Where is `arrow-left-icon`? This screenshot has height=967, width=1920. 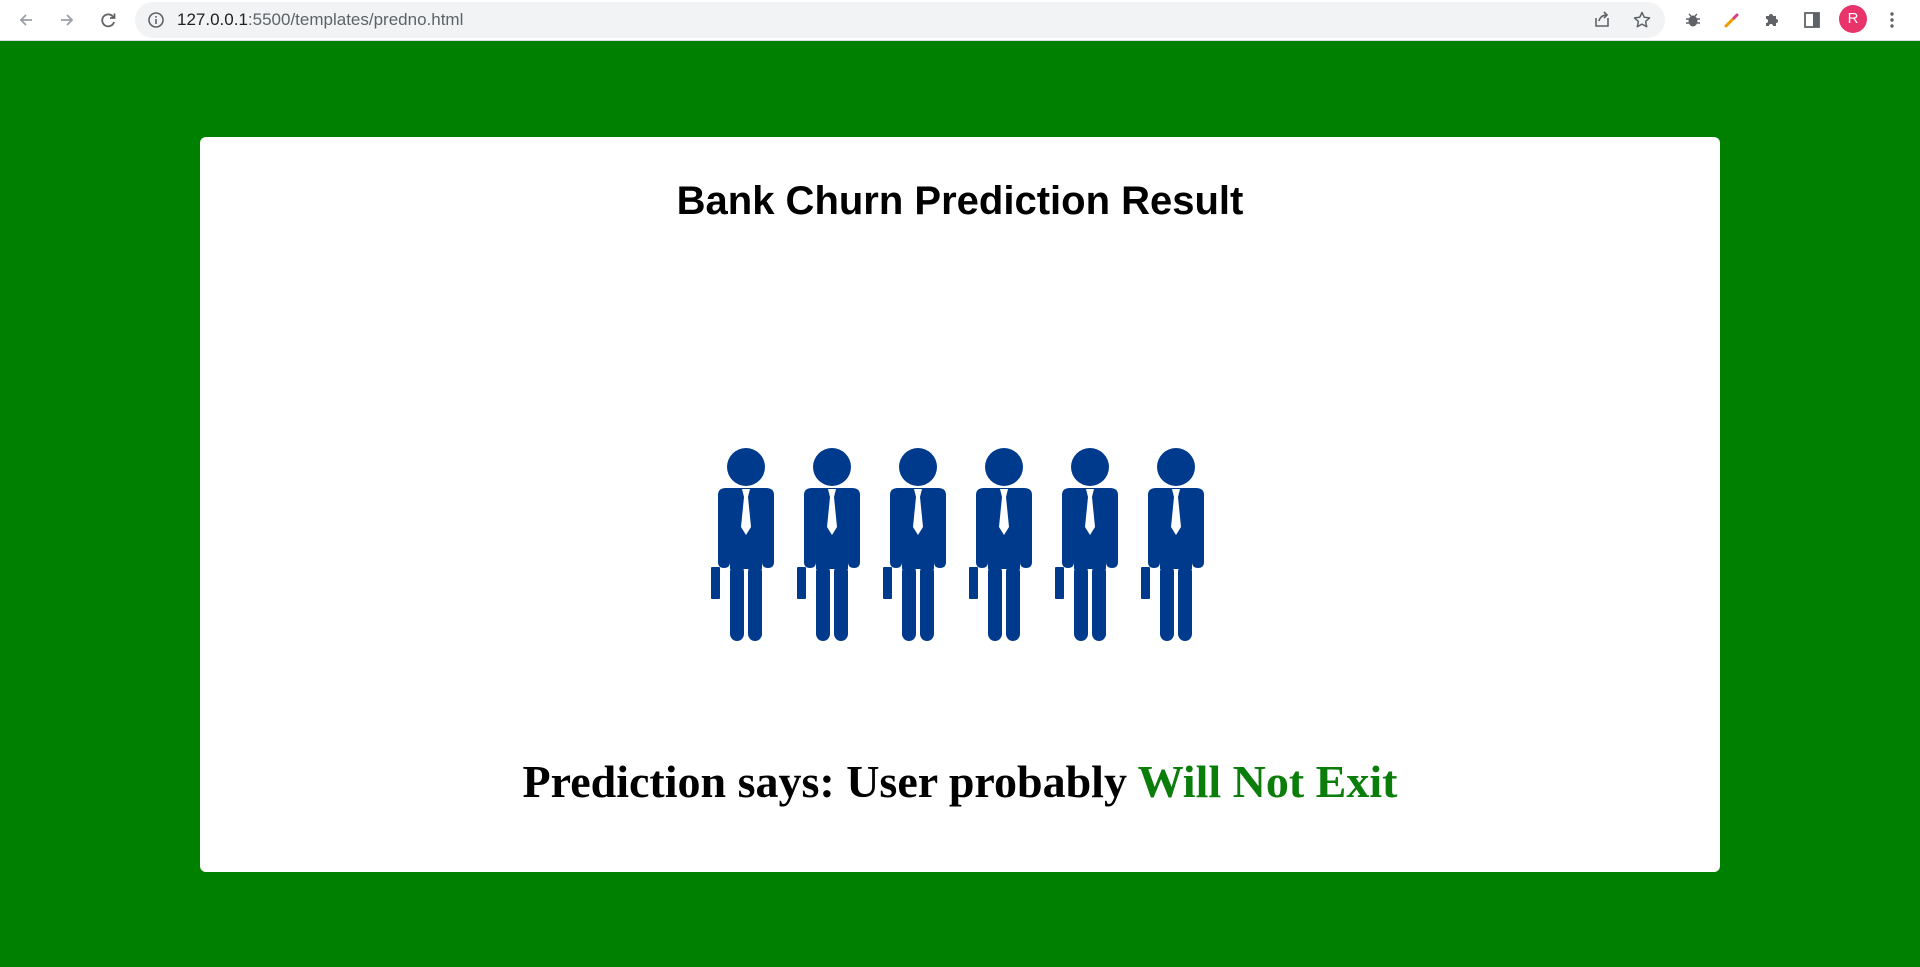
arrow-left-icon is located at coordinates (25, 20).